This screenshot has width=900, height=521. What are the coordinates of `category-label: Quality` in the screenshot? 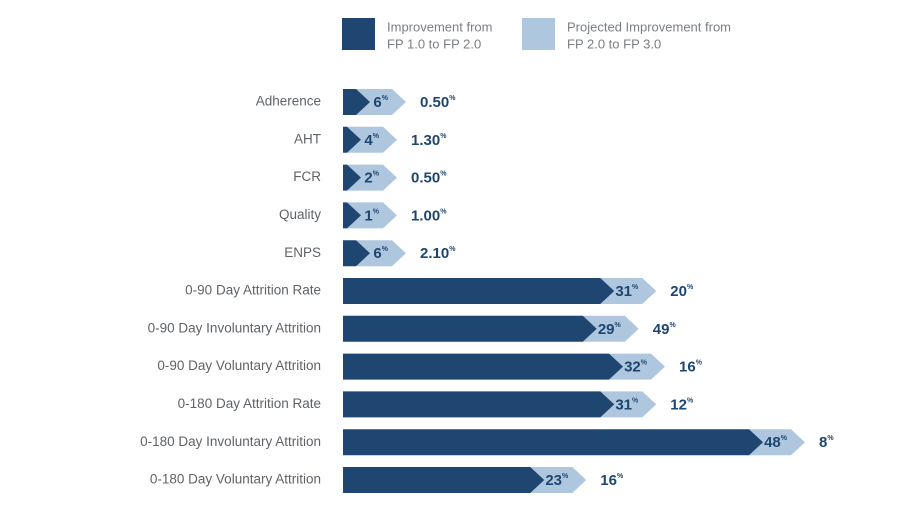 It's located at (300, 214).